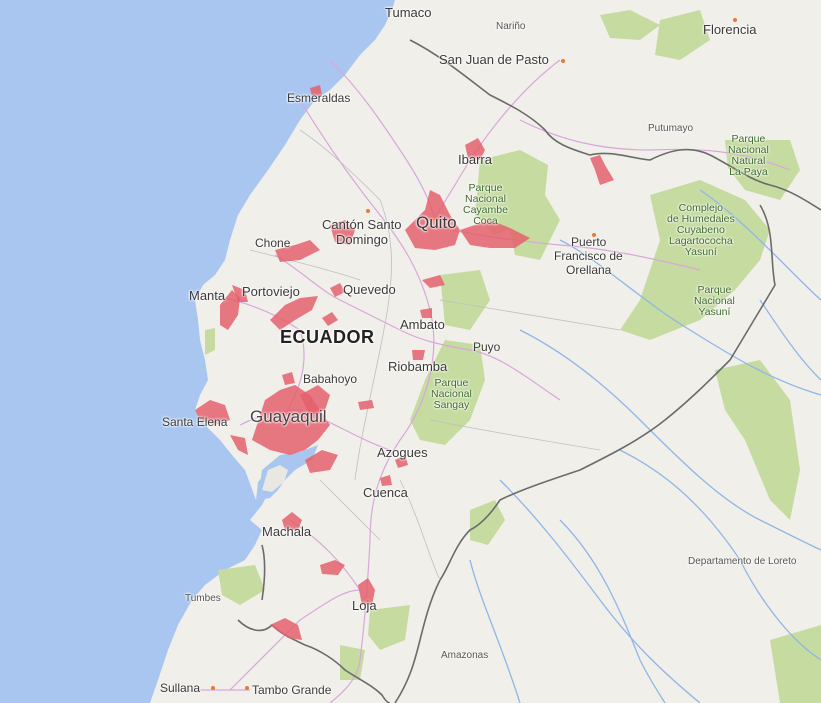  Describe the element at coordinates (213, 688) in the screenshot. I see `sullana-dot` at that location.